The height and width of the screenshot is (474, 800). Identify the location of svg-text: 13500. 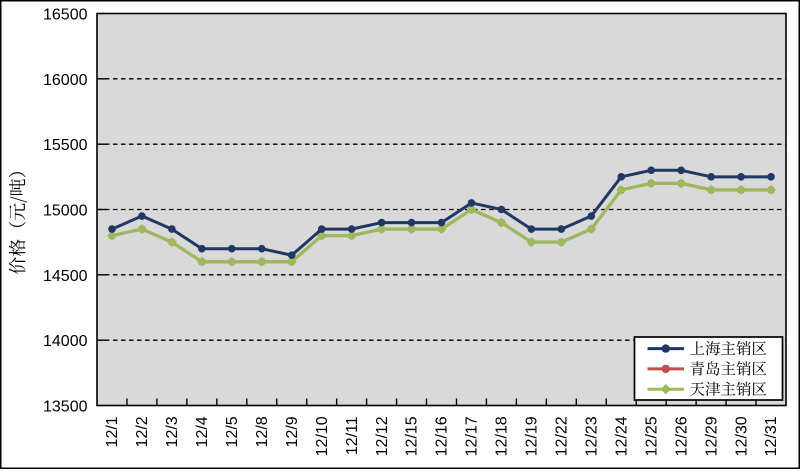
(65, 407).